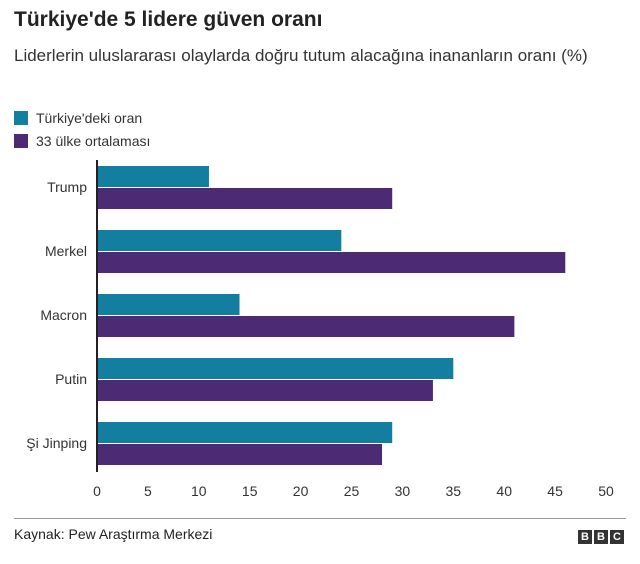 The height and width of the screenshot is (564, 640). What do you see at coordinates (504, 491) in the screenshot?
I see `x-tick-label: 40` at bounding box center [504, 491].